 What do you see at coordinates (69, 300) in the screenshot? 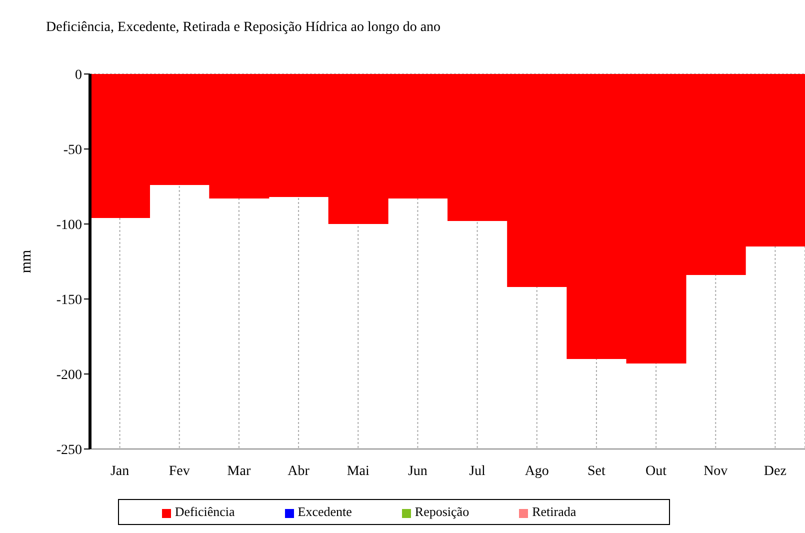
I see `y-tick-label: -150` at bounding box center [69, 300].